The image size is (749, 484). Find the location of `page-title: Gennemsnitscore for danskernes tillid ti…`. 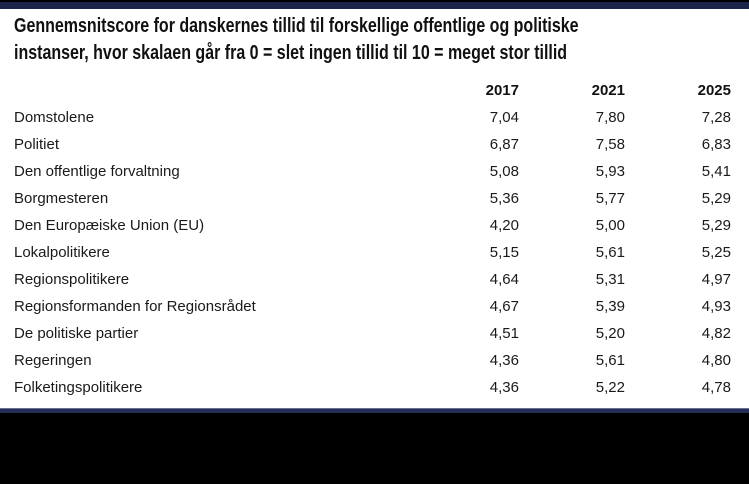

page-title: Gennemsnitscore for danskernes tillid ti… is located at coordinates (296, 39).